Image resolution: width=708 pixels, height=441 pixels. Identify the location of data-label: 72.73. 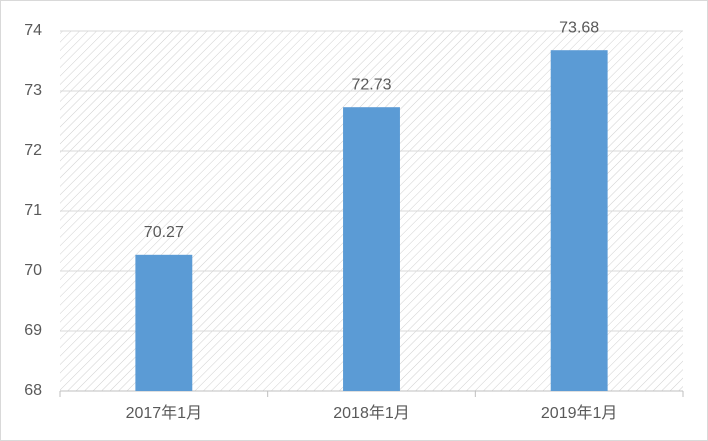
(371, 84).